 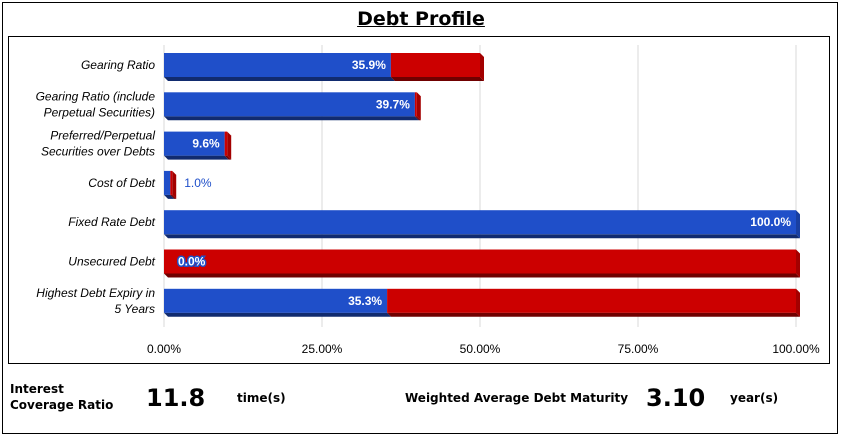 I want to click on data-label: 39.7%, so click(x=393, y=104).